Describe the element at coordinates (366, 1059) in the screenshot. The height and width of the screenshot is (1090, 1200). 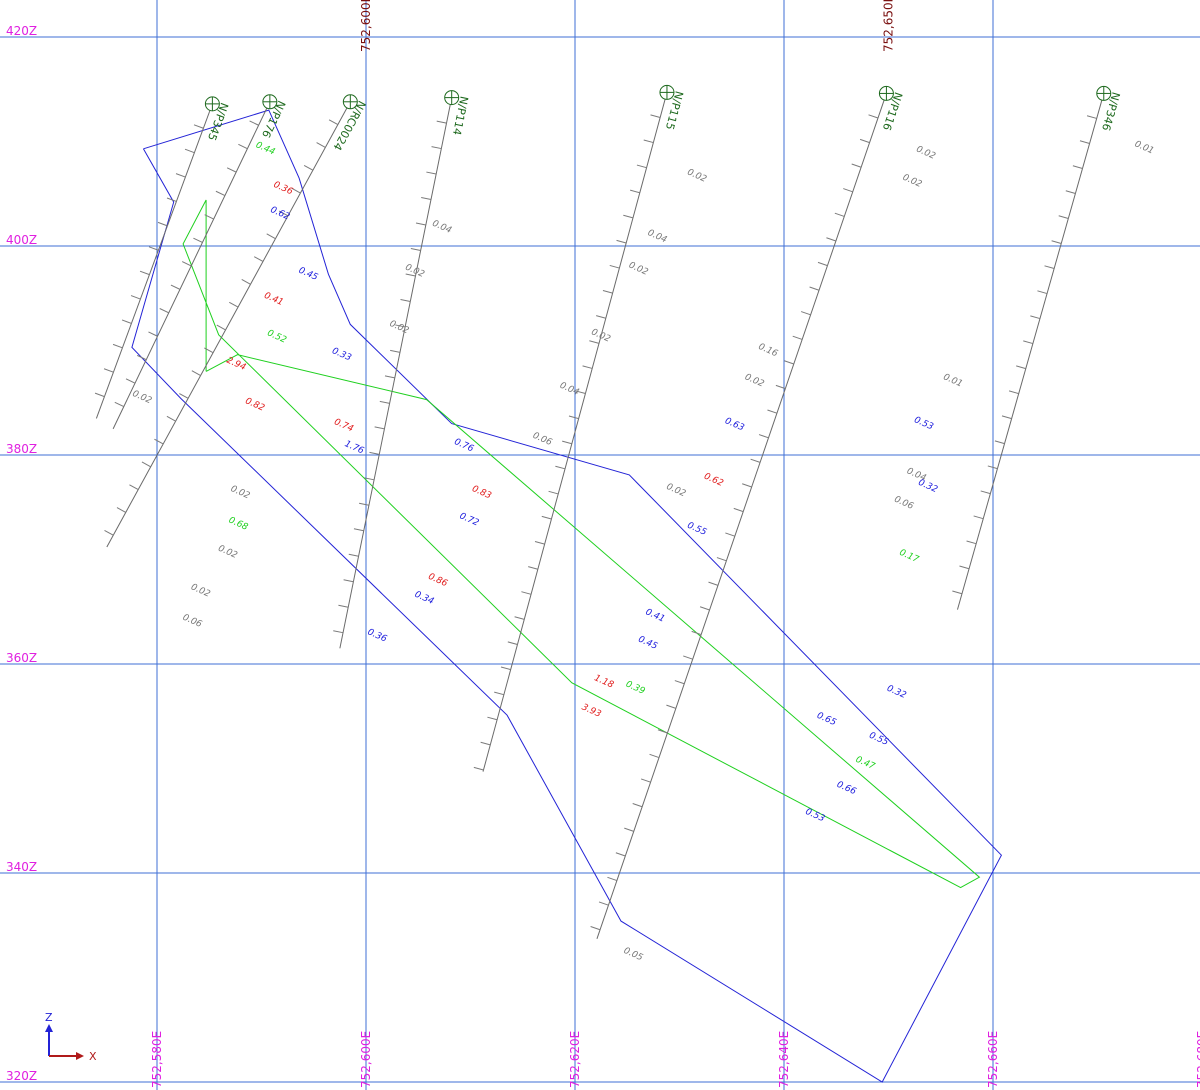
I see `easting-label: 752,600E` at that location.